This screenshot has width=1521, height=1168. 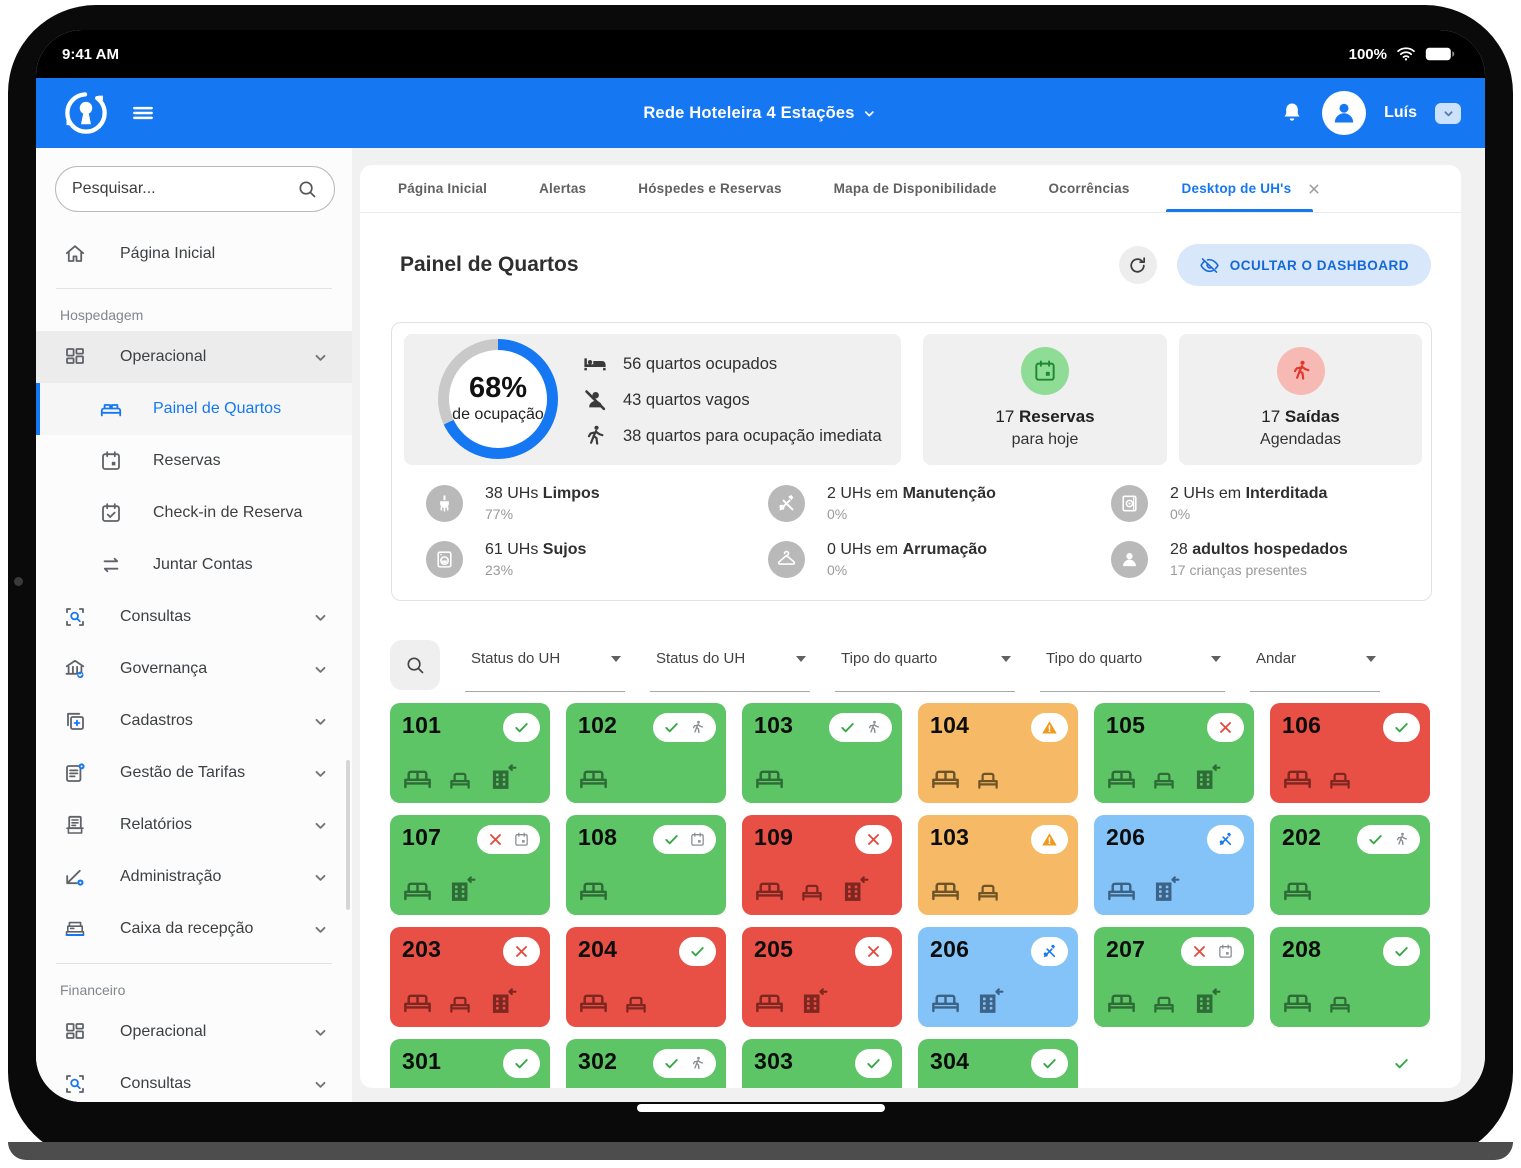 What do you see at coordinates (822, 1063) in the screenshot?
I see `room-card-303: 303` at bounding box center [822, 1063].